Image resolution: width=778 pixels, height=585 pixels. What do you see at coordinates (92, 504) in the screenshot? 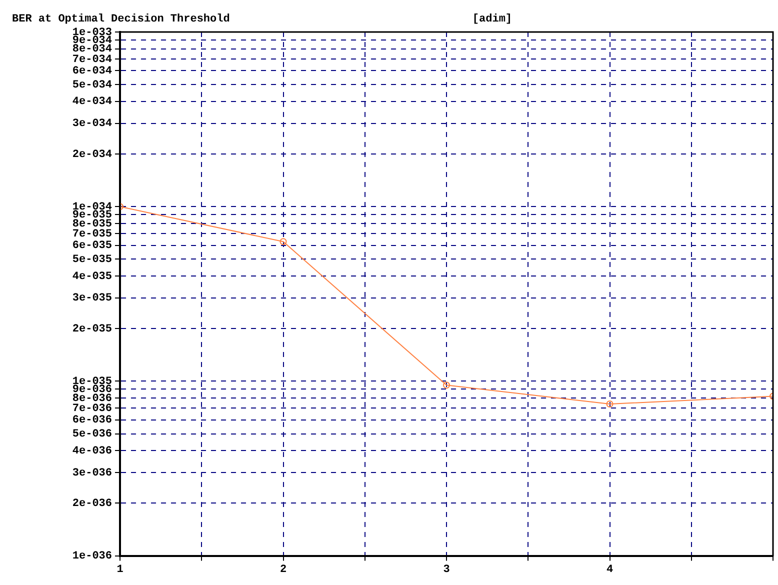
I see `y-tick-label: 2e-036` at bounding box center [92, 504].